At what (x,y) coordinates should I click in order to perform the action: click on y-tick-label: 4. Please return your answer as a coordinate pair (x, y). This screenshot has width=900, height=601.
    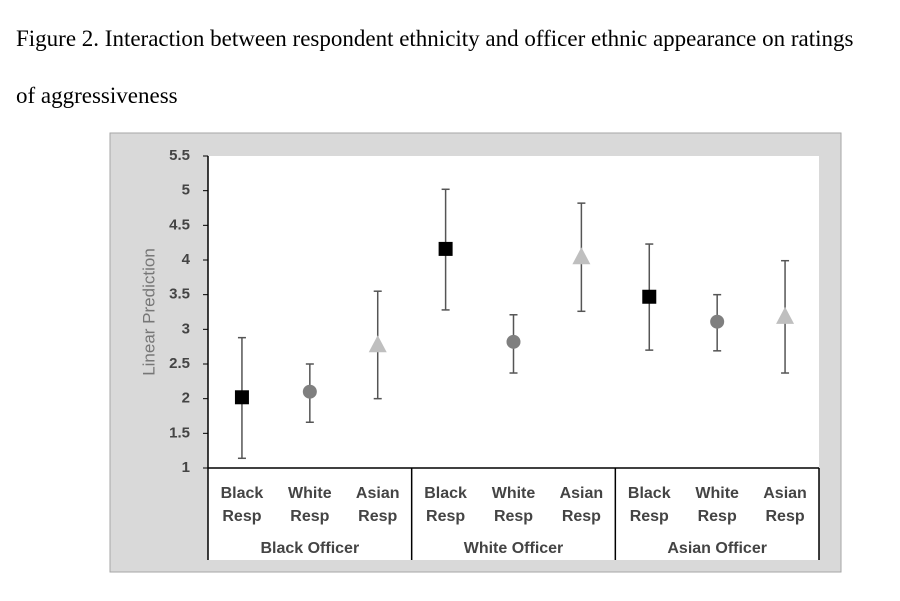
    Looking at the image, I should click on (186, 259).